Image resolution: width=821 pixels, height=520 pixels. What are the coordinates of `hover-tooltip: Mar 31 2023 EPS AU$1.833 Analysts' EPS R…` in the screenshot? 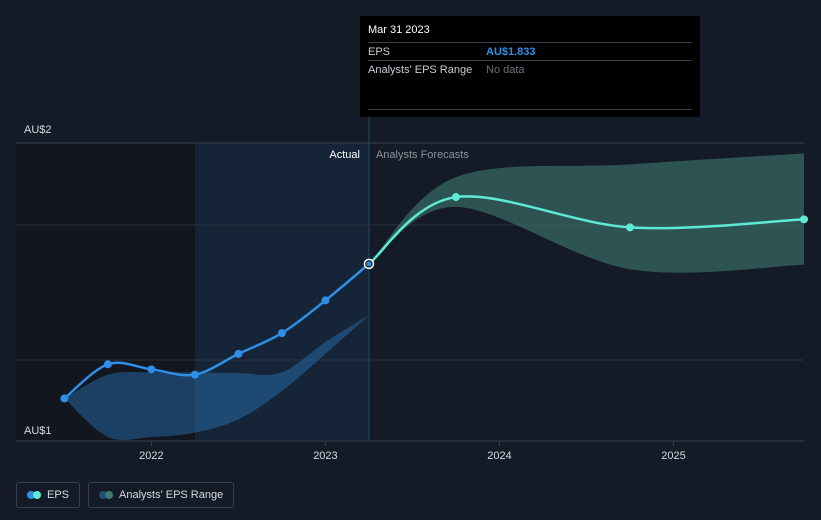 It's located at (530, 66).